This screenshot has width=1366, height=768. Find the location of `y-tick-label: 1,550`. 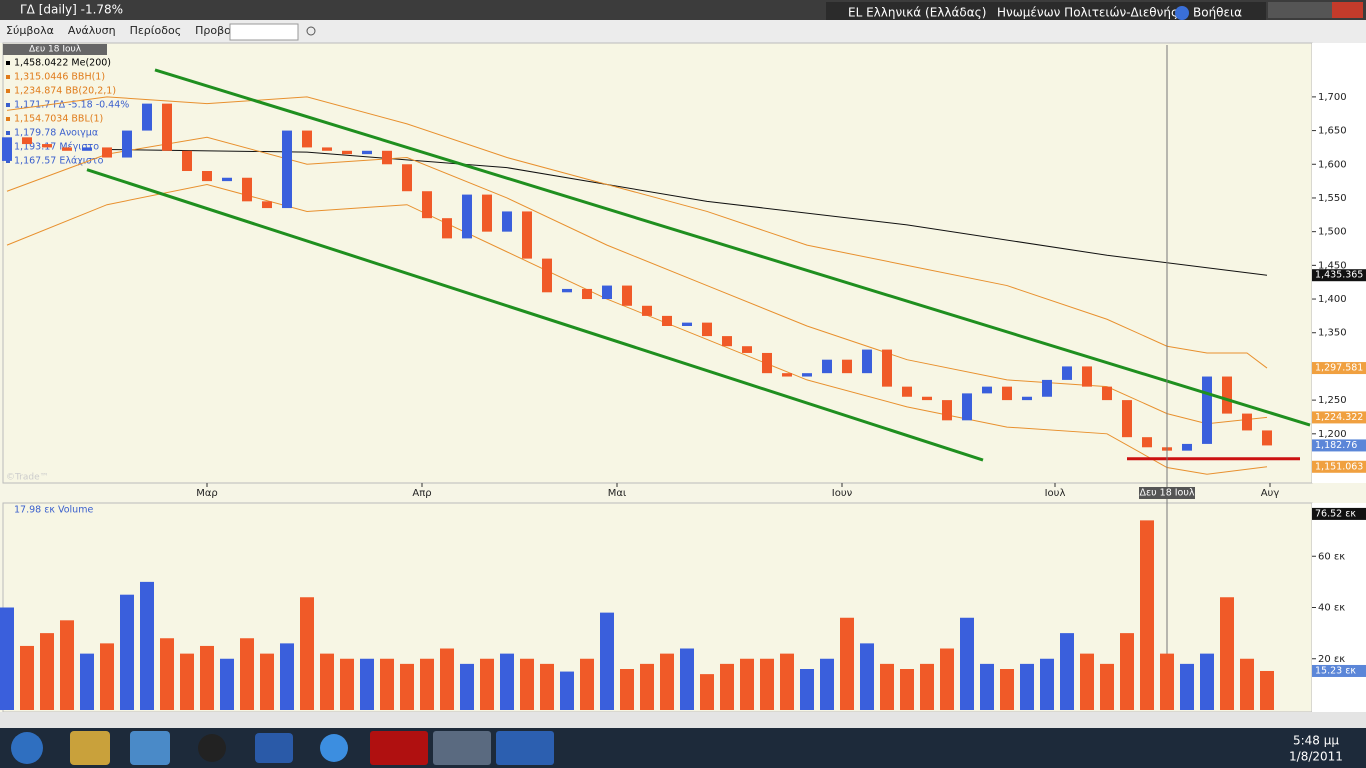

y-tick-label: 1,550 is located at coordinates (1332, 198).